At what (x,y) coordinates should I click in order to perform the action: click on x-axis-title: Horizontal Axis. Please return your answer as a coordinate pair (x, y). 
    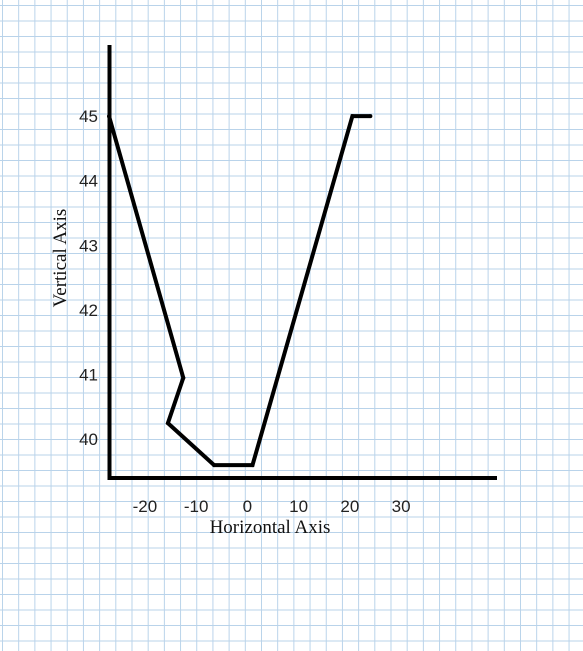
    Looking at the image, I should click on (270, 527).